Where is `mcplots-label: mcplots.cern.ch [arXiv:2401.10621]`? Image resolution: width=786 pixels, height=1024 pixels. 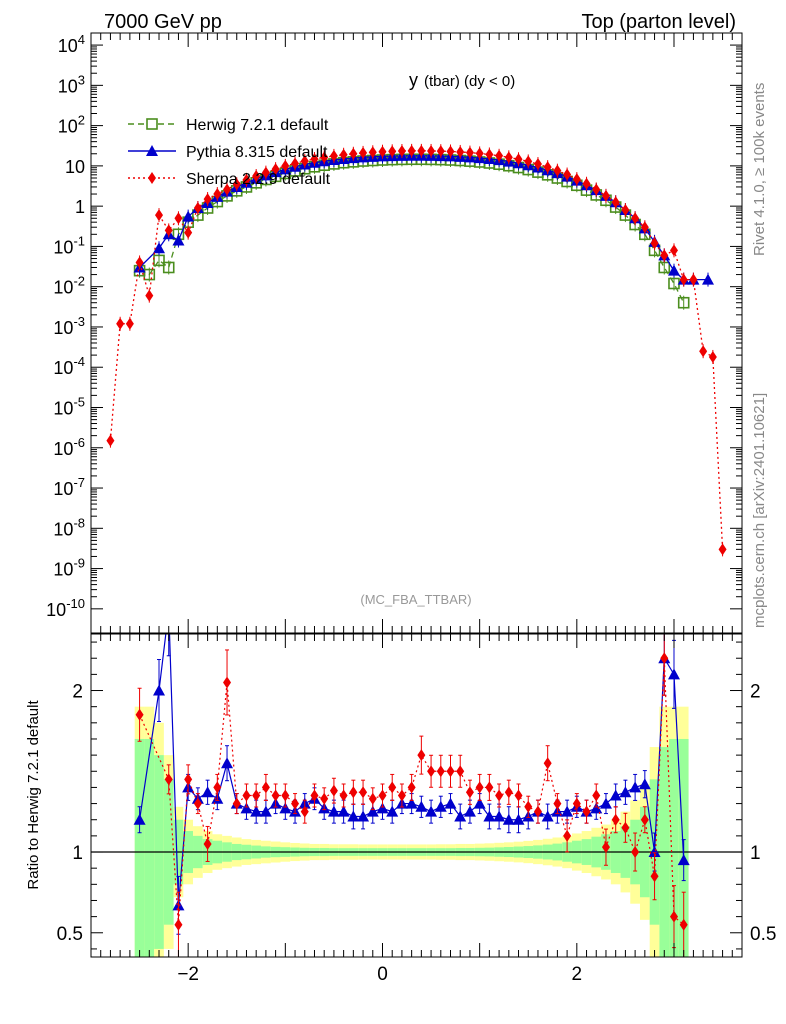
mcplots-label: mcplots.cern.ch [arXiv:2401.10621] is located at coordinates (759, 510).